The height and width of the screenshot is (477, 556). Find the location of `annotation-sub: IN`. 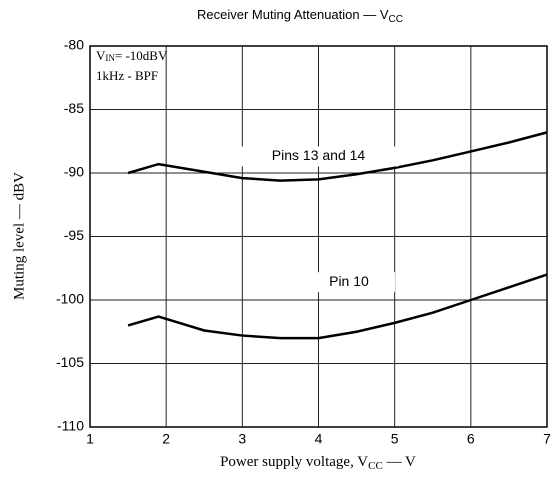

annotation-sub: IN is located at coordinates (110, 58).